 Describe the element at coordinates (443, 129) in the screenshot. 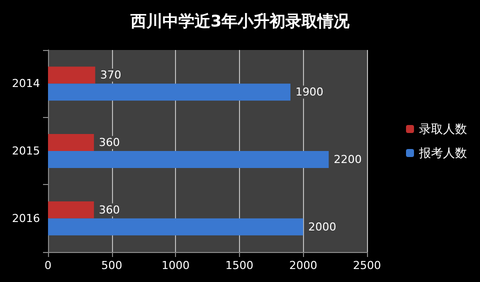

I see `legend-label: 录取人数` at that location.